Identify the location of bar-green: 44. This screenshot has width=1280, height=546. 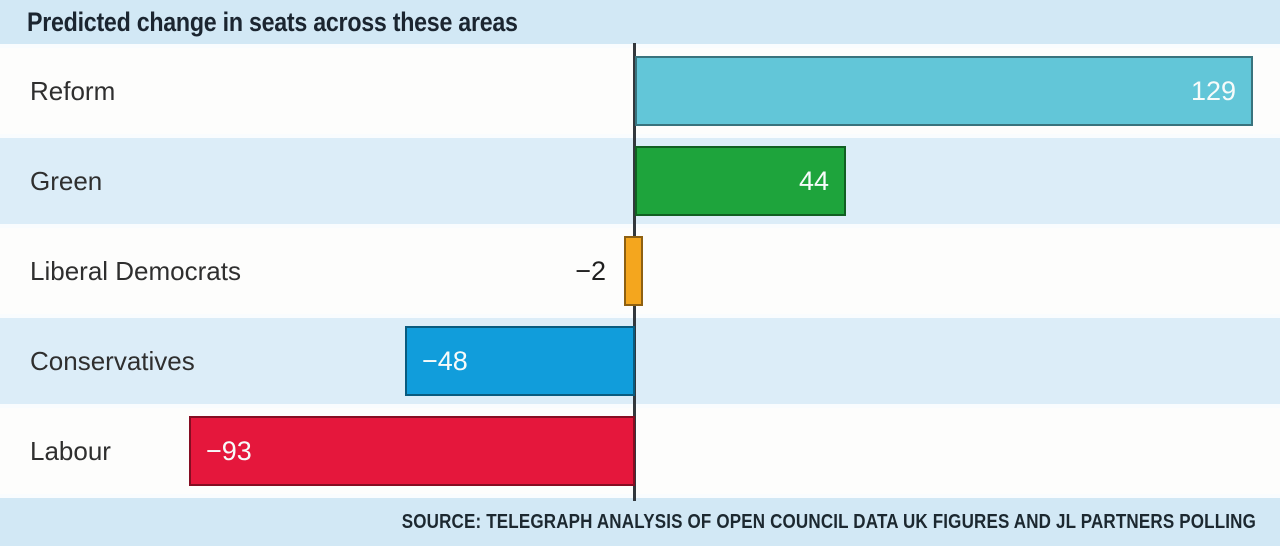
(740, 181).